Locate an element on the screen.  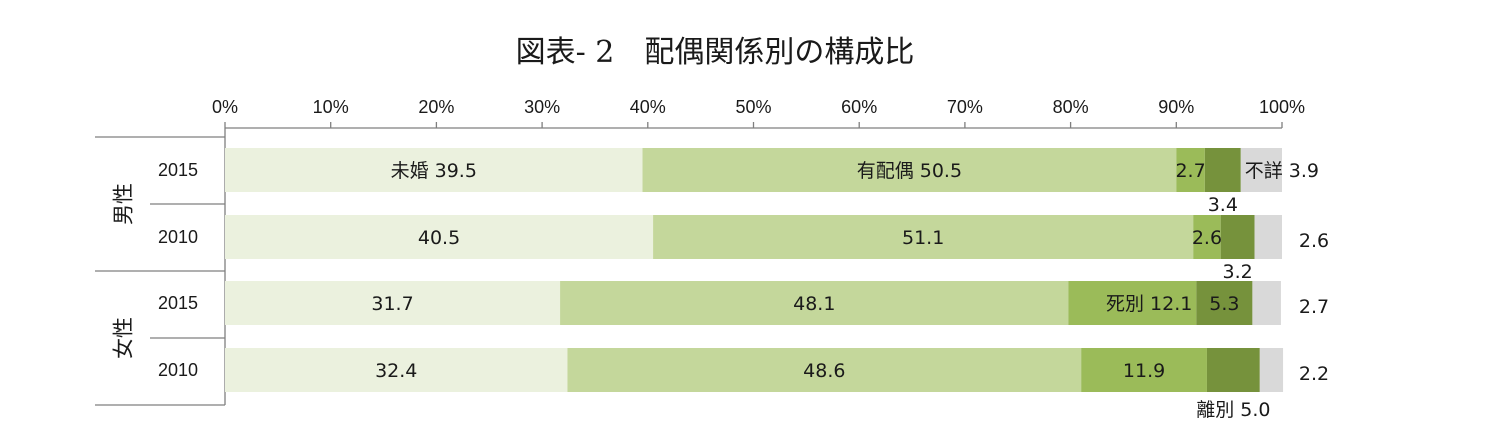
x-tick-label: 20% is located at coordinates (436, 107).